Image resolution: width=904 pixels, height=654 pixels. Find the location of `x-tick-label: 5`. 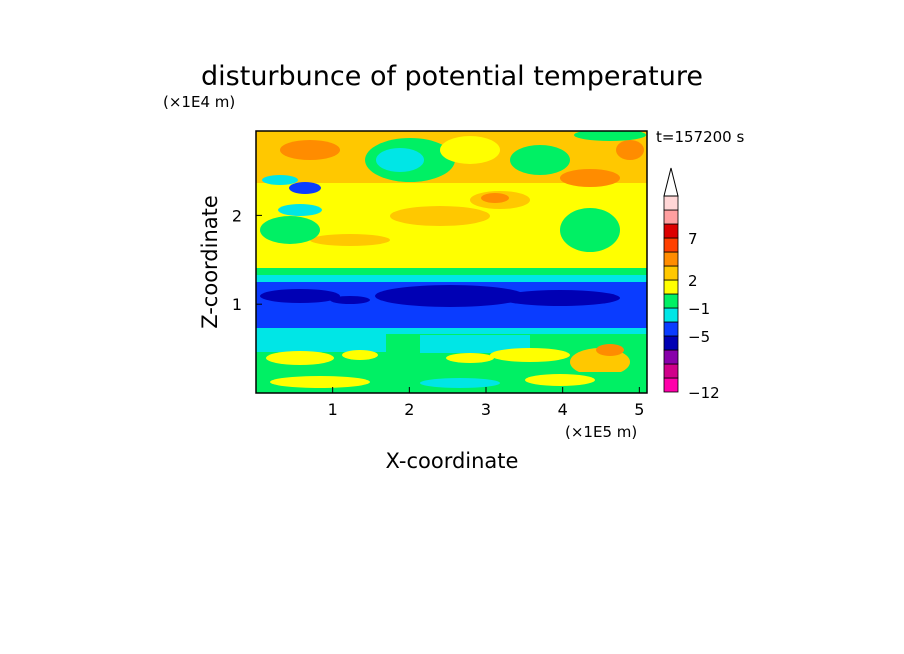

x-tick-label: 5 is located at coordinates (639, 409).